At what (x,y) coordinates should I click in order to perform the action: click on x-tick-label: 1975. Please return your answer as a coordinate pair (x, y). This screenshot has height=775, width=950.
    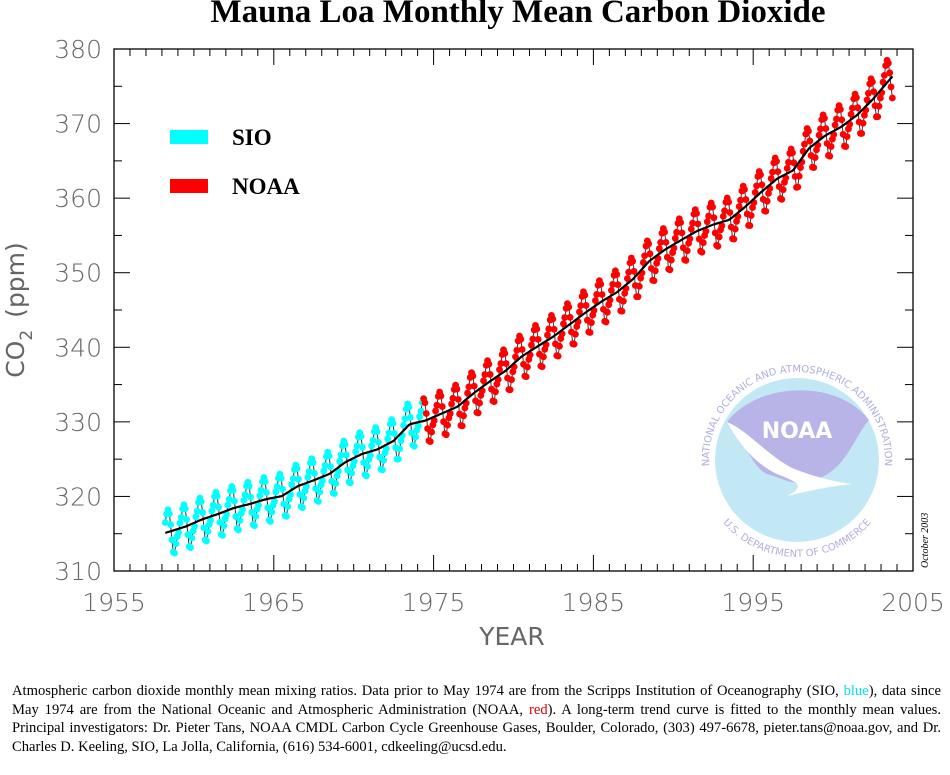
    Looking at the image, I should click on (434, 602).